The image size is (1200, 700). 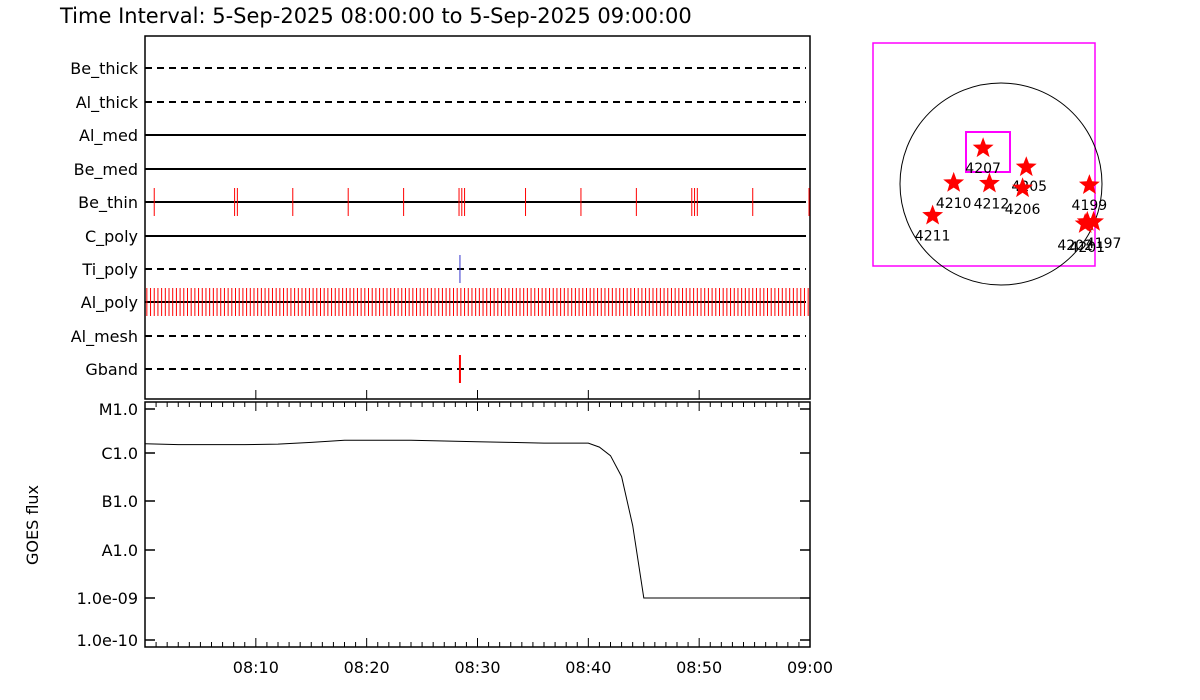 I want to click on x-tick-label: 08:50, so click(x=699, y=667).